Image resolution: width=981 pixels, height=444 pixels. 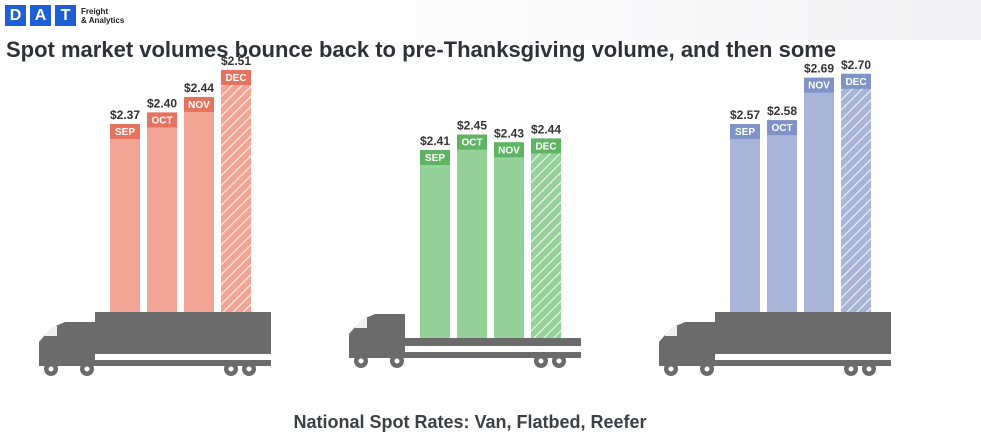 What do you see at coordinates (103, 20) in the screenshot?
I see `logo-tagline-line2: & Analytics` at bounding box center [103, 20].